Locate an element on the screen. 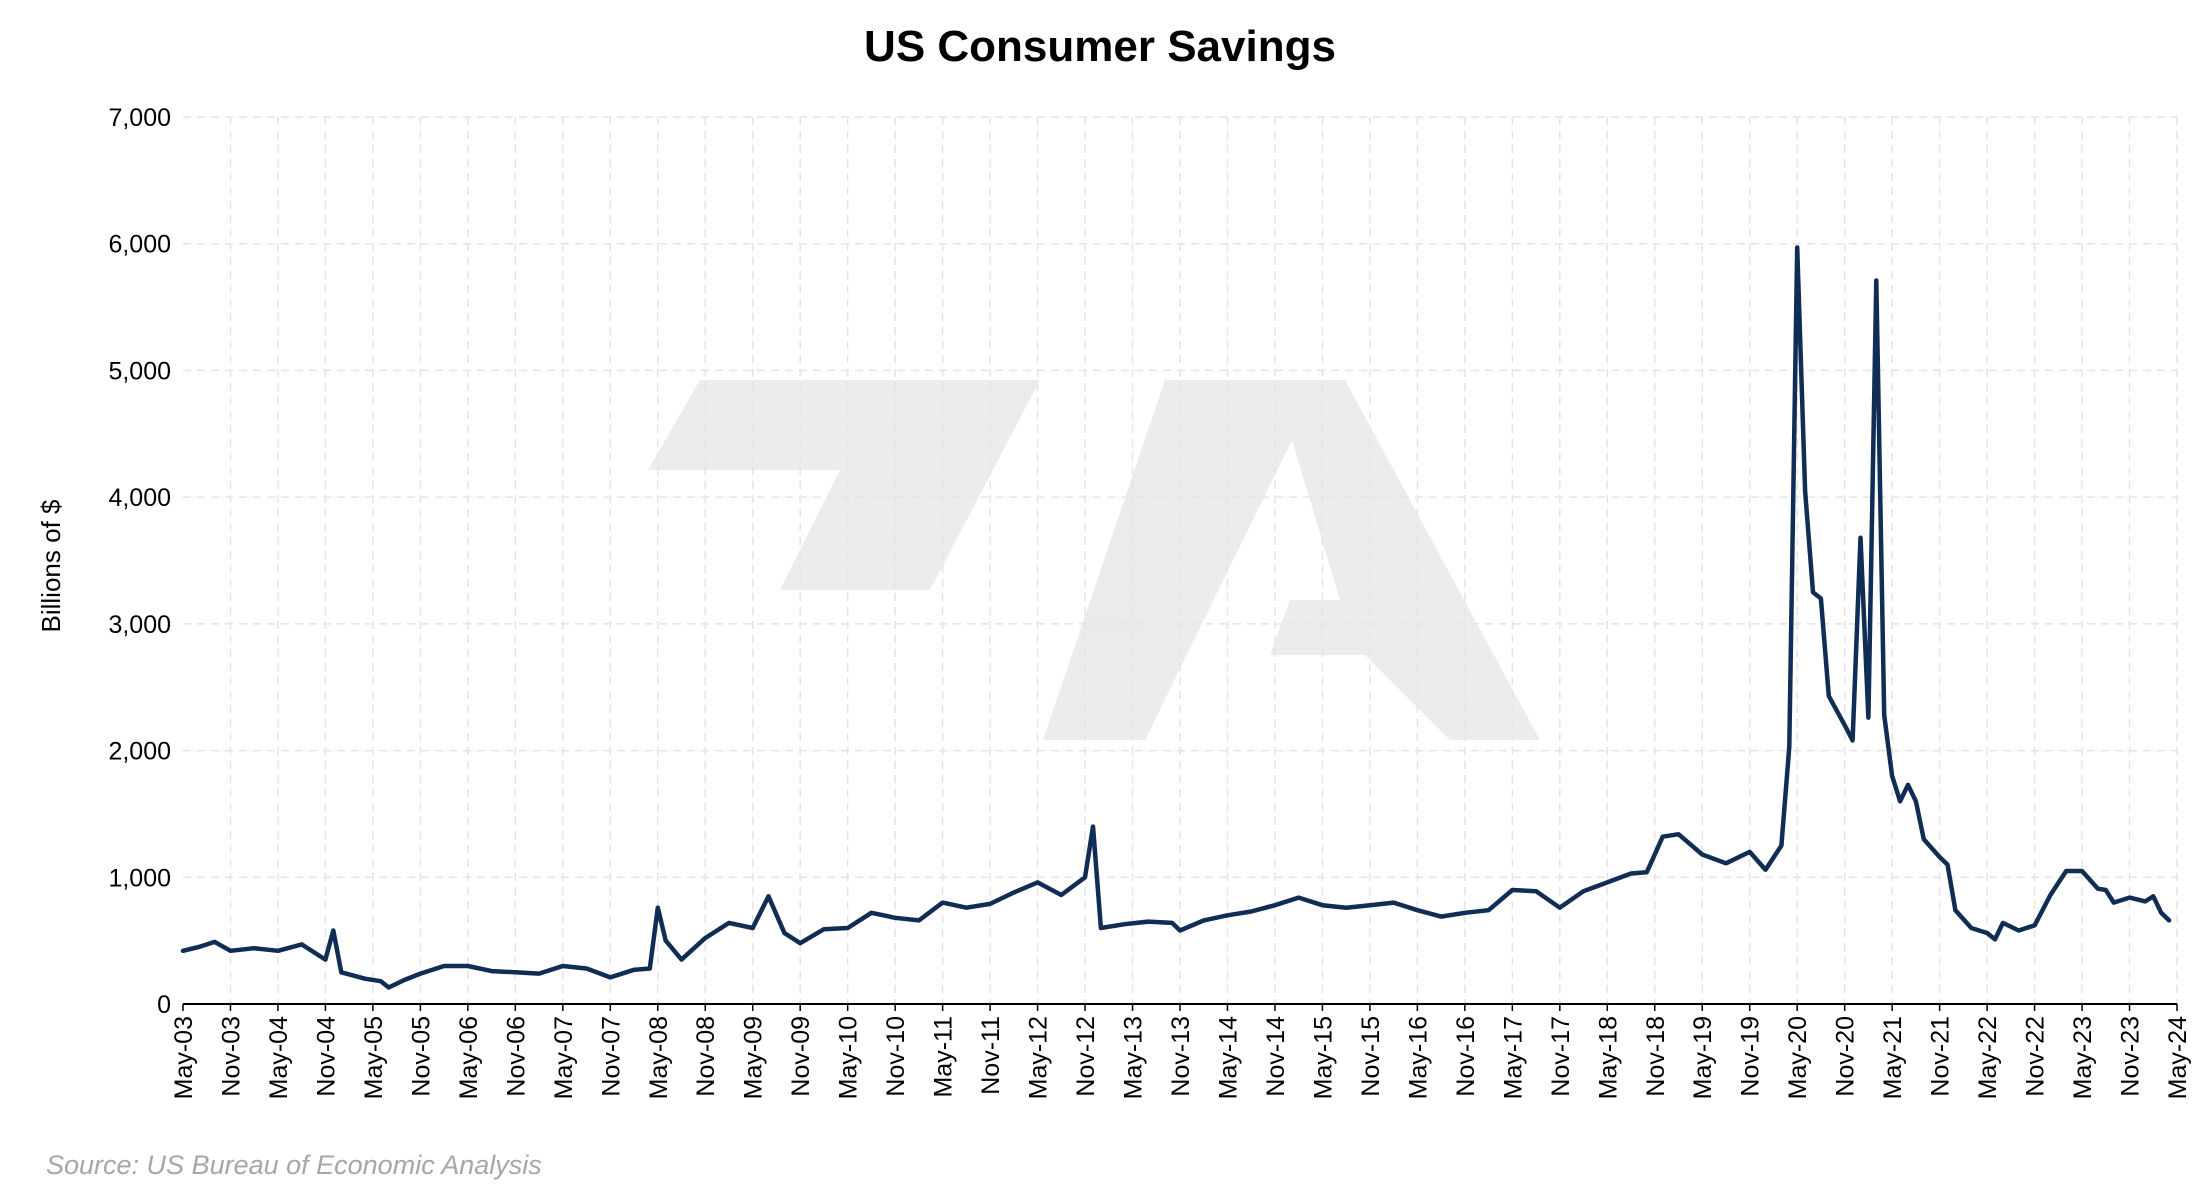  x-tick-label: Nov-21 is located at coordinates (1941, 1056).